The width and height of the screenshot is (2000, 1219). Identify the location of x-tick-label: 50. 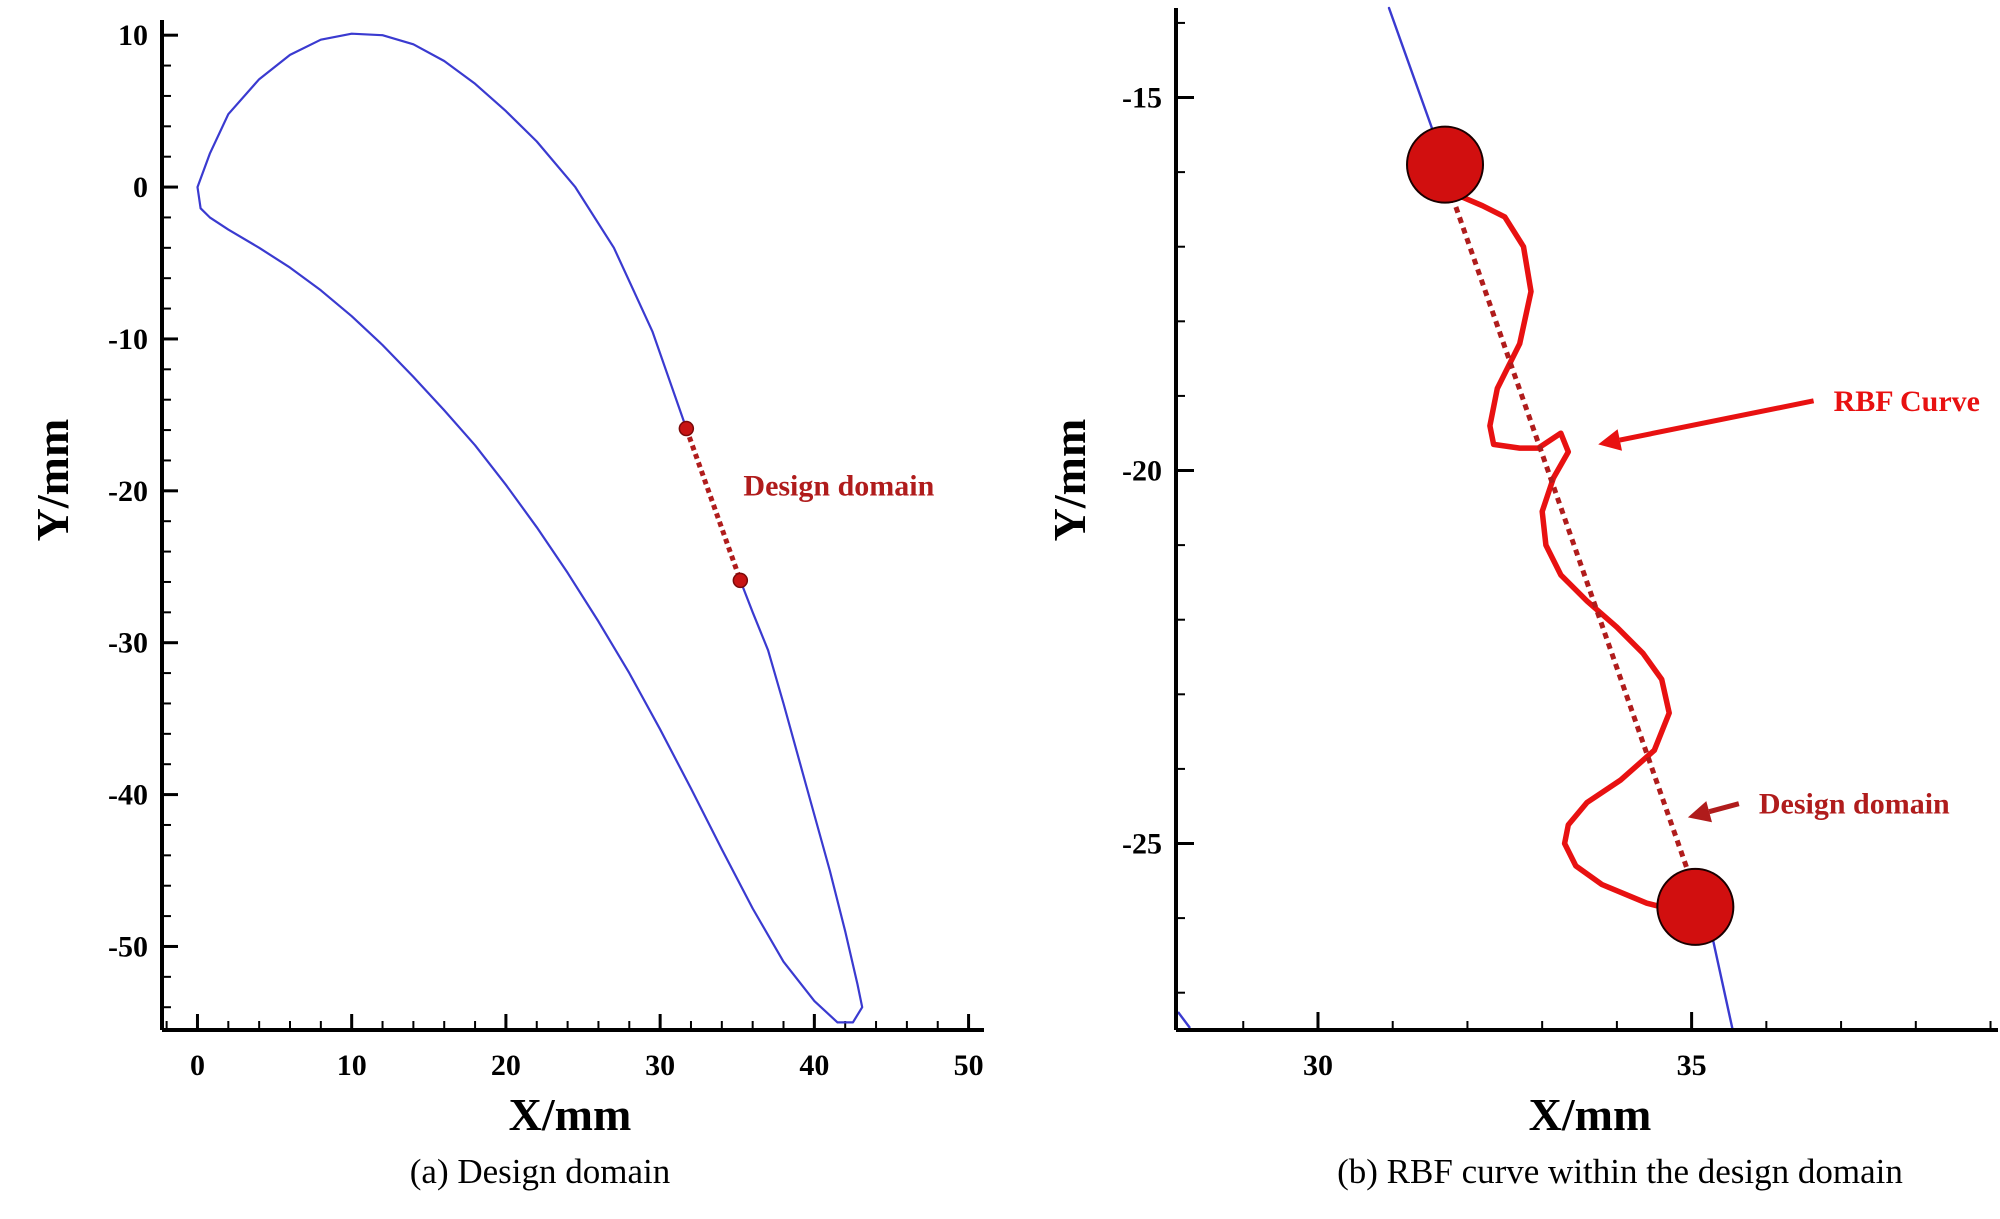
(969, 1065).